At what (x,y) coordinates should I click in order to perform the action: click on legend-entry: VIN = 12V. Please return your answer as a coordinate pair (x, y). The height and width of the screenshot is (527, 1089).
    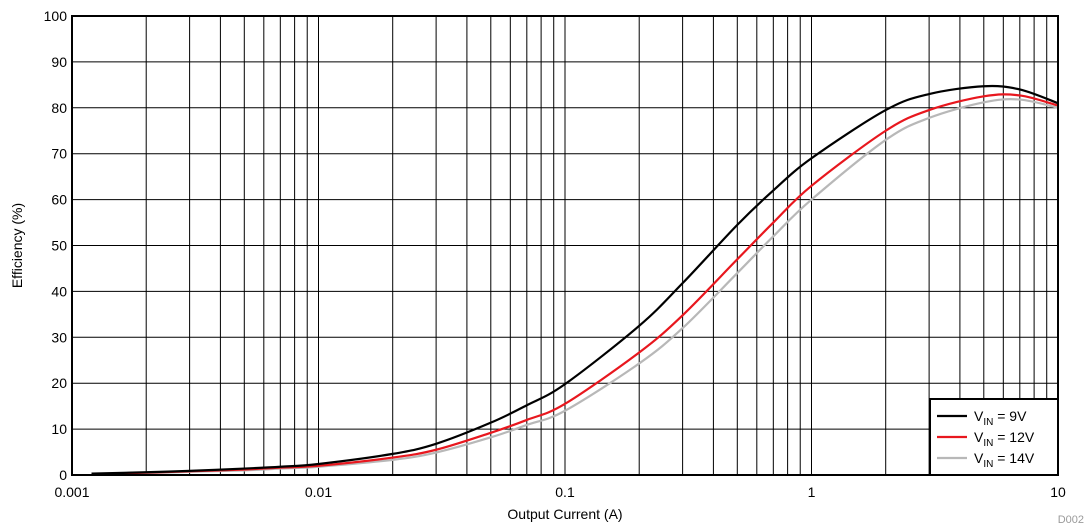
    Looking at the image, I should click on (1004, 439).